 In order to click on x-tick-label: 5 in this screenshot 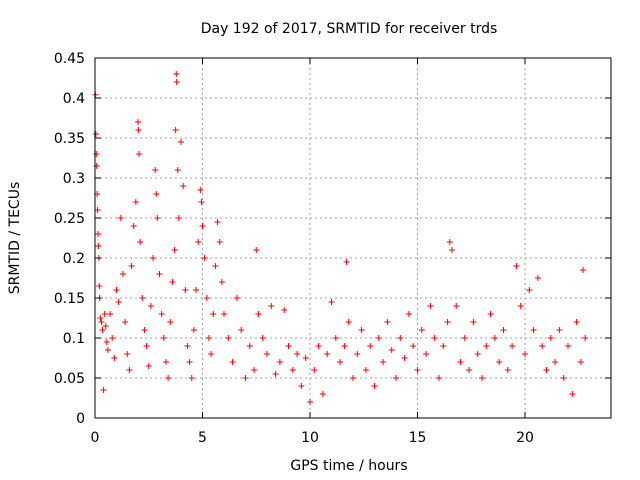, I will do `click(202, 438)`.